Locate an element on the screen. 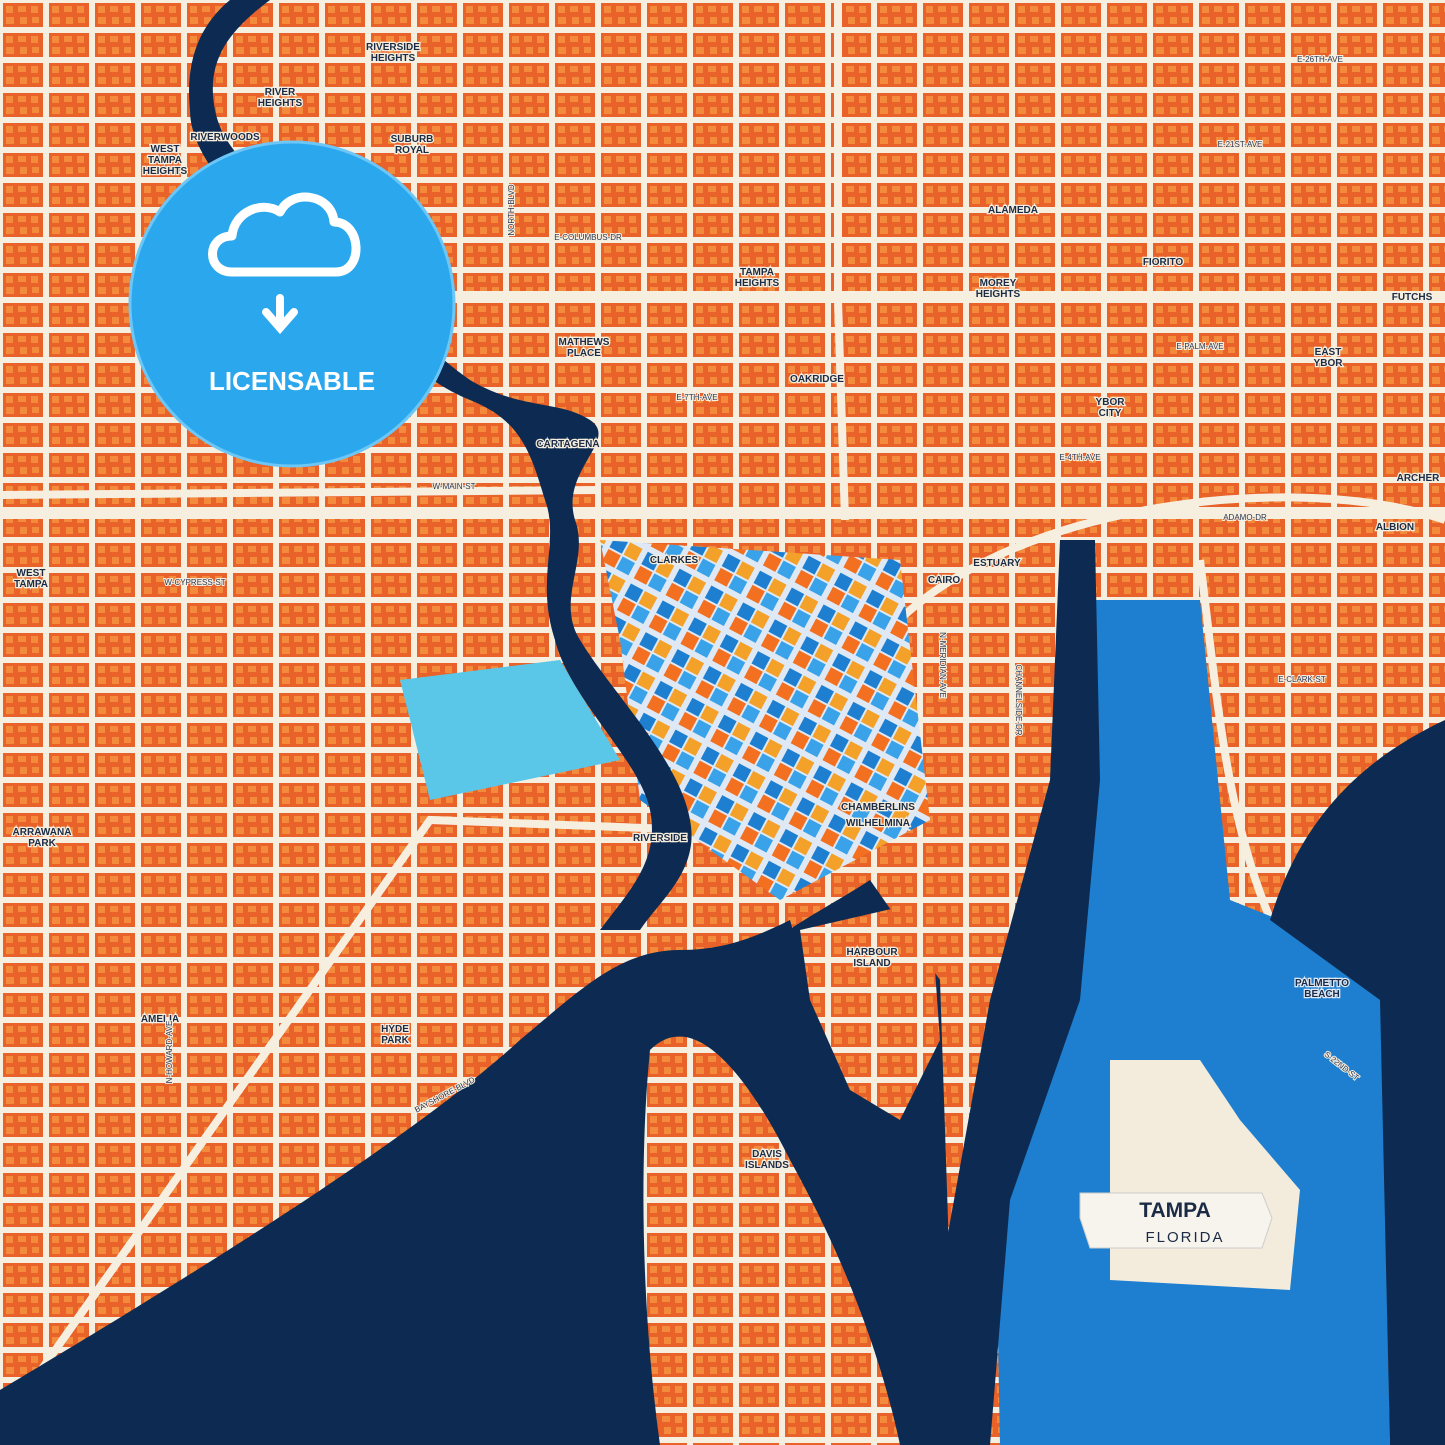 This screenshot has width=1445, height=1445. place-label: OAKRIDGE is located at coordinates (817, 379).